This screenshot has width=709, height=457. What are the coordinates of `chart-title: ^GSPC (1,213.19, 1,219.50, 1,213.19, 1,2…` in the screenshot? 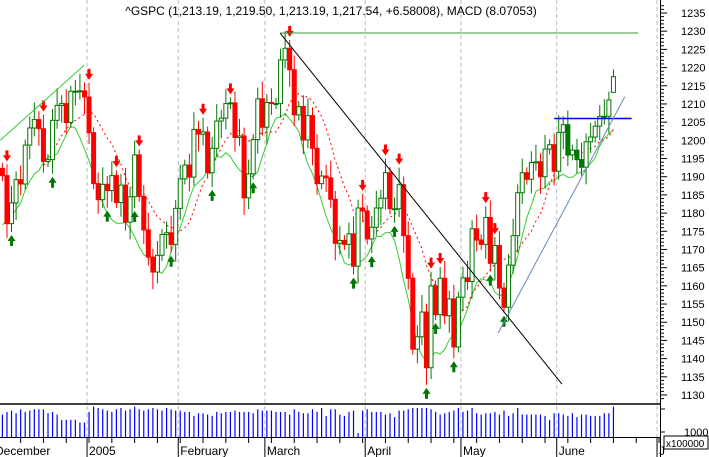 It's located at (331, 11).